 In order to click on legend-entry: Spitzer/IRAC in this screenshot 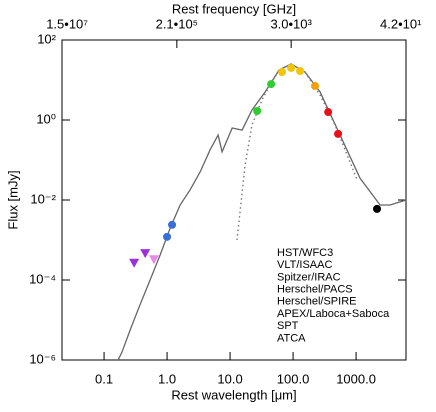, I will do `click(309, 277)`.